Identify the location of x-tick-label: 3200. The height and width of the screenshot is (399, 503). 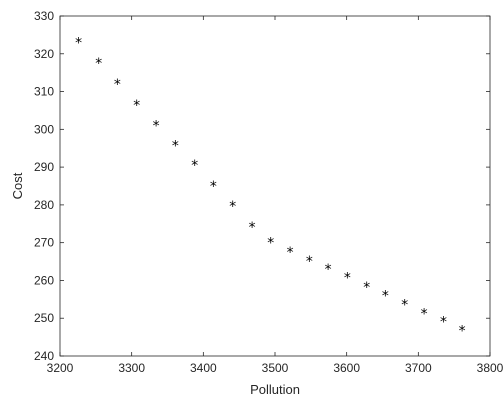
(60, 368).